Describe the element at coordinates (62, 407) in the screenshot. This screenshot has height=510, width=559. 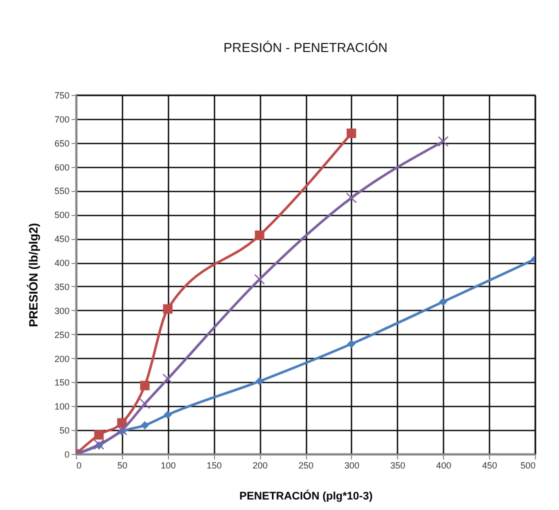
I see `y-tick-label: 100` at that location.